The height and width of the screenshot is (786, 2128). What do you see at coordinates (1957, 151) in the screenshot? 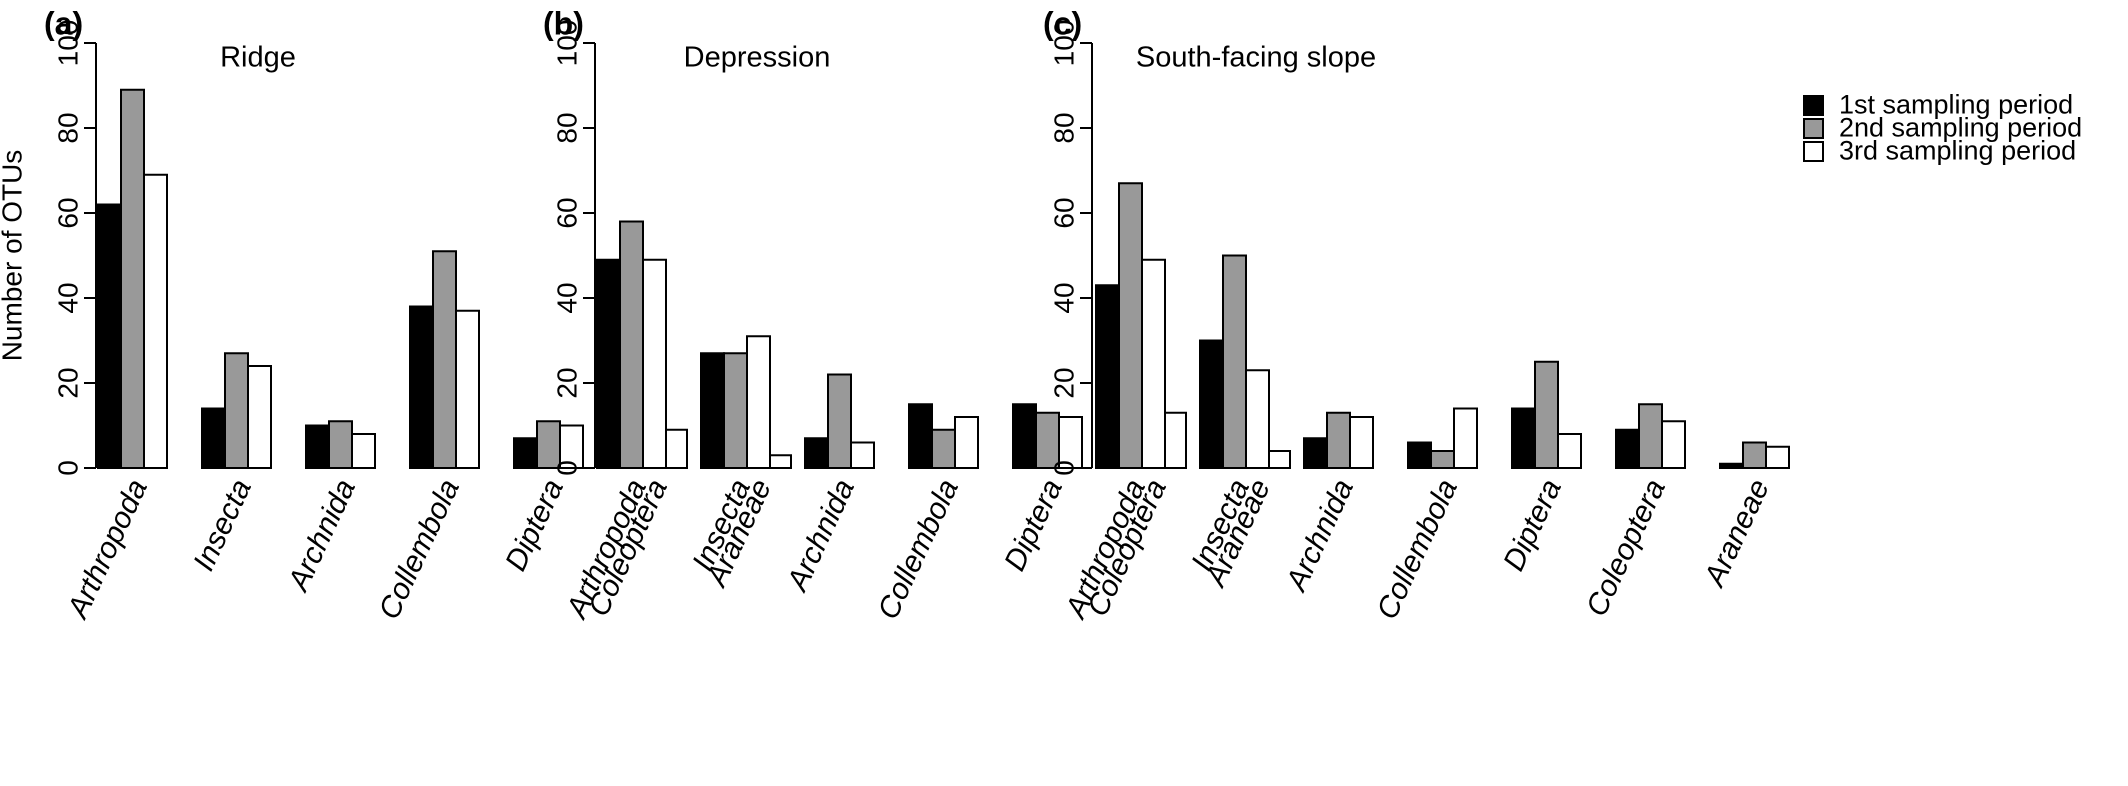
I see `legend-entry: 3rd sampling period` at bounding box center [1957, 151].